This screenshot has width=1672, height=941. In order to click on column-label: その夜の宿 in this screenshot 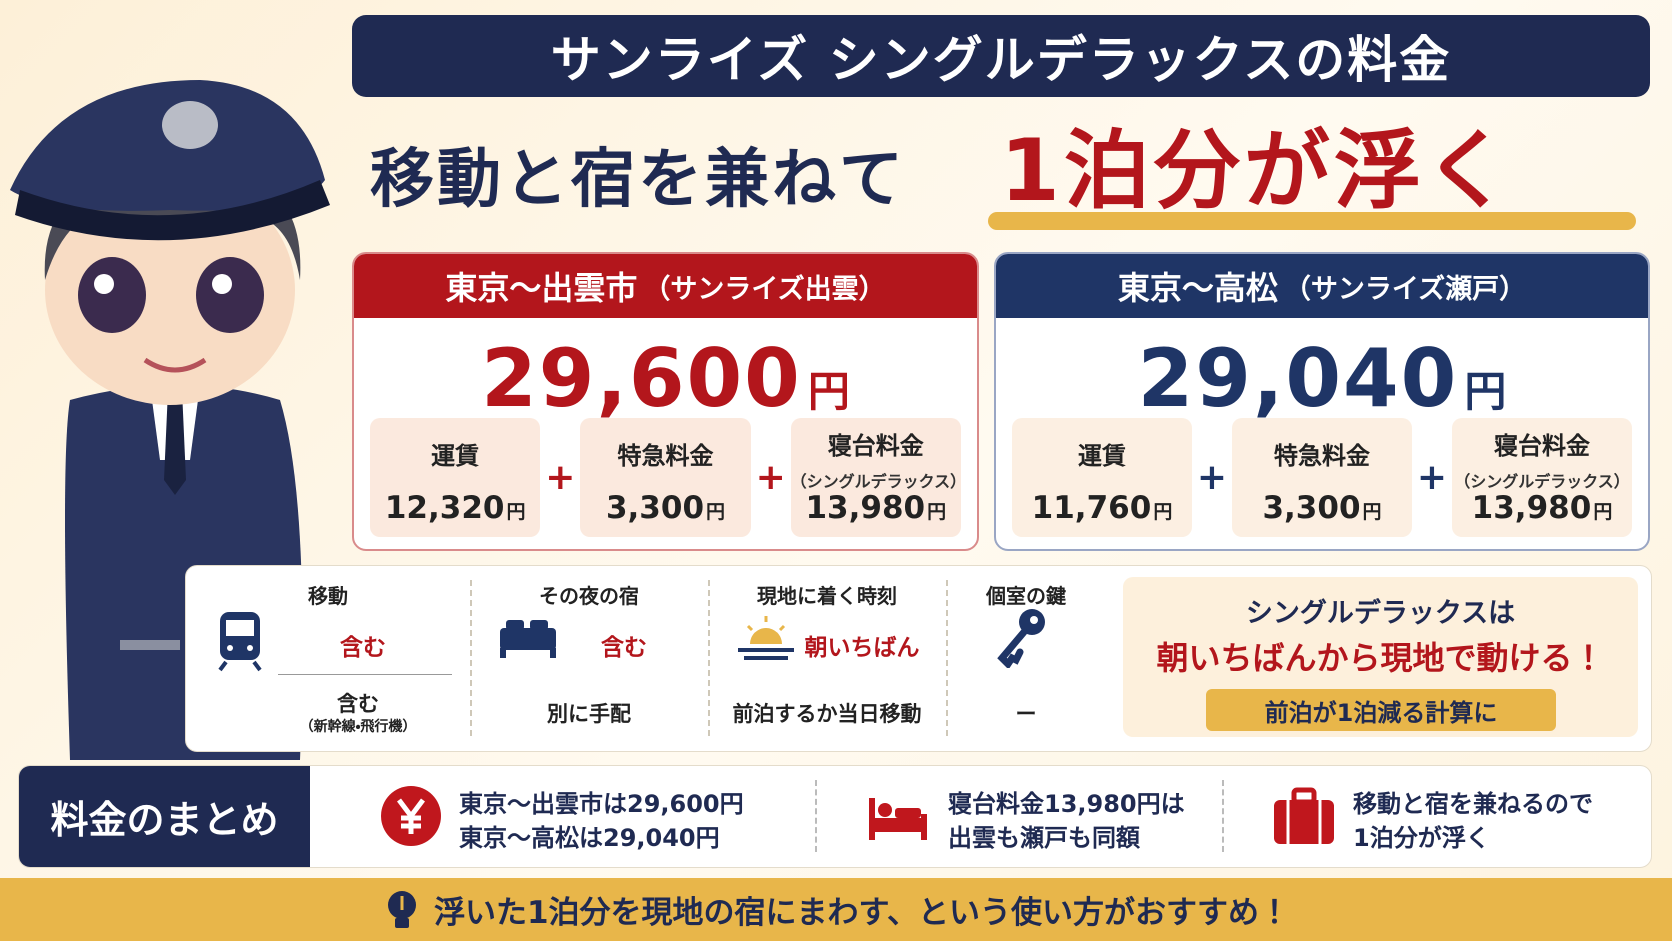, I will do `click(589, 596)`.